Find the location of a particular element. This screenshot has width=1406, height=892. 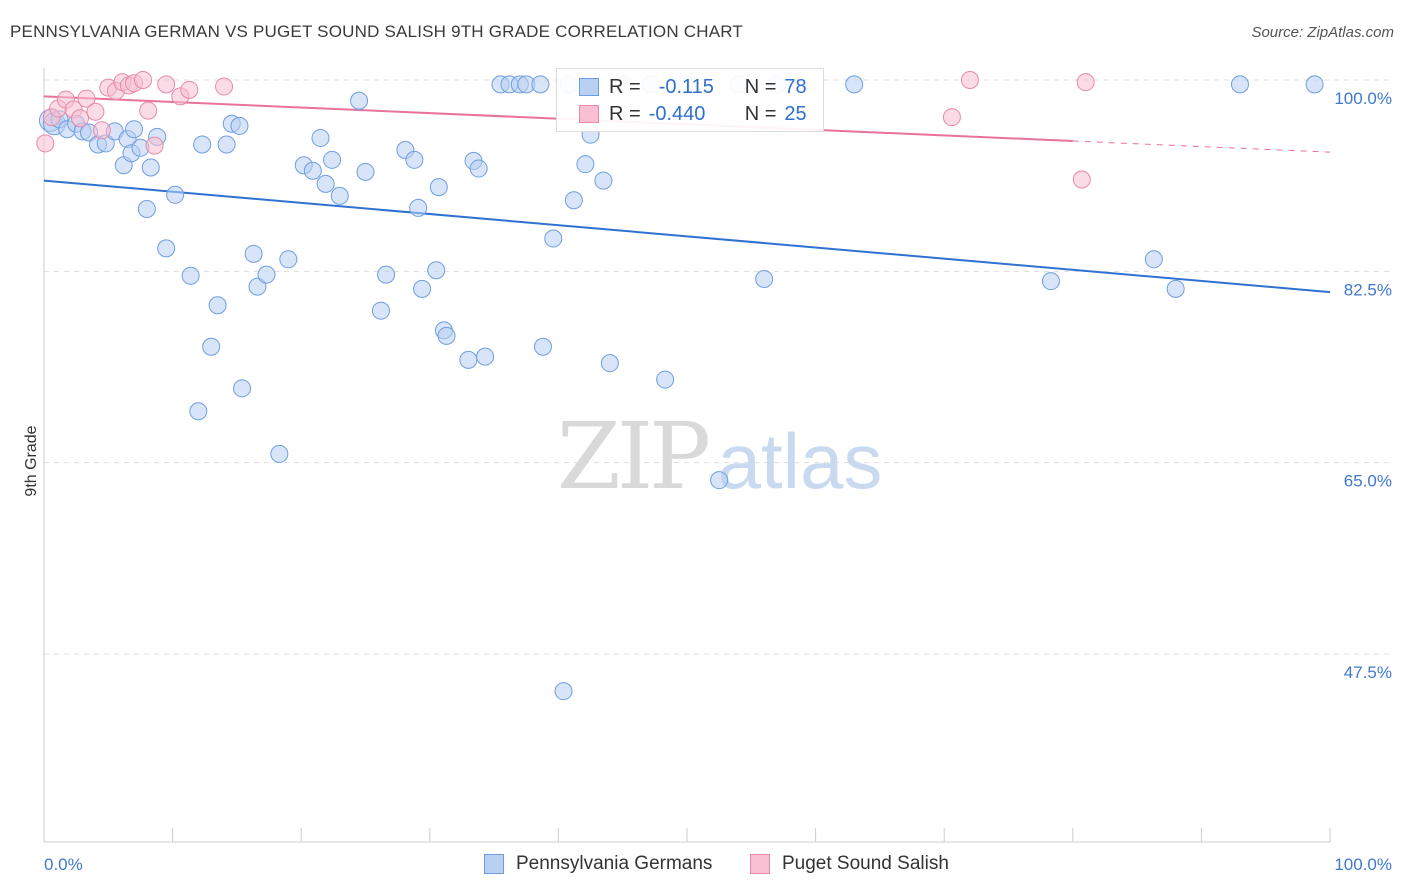

legend-n-value: 78 is located at coordinates (795, 86).